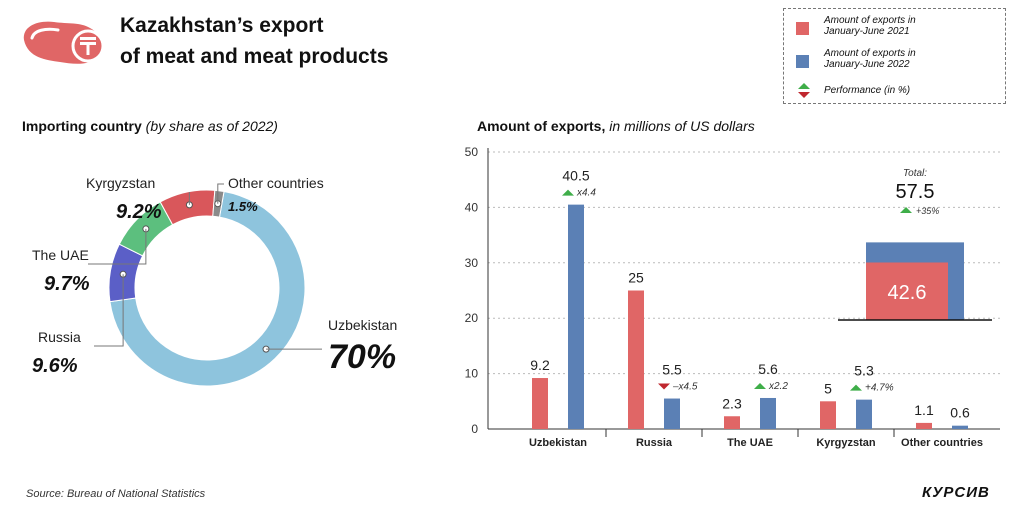  Describe the element at coordinates (222, 25) in the screenshot. I see `chart-title-line-1: Kazakhstan’s export` at that location.